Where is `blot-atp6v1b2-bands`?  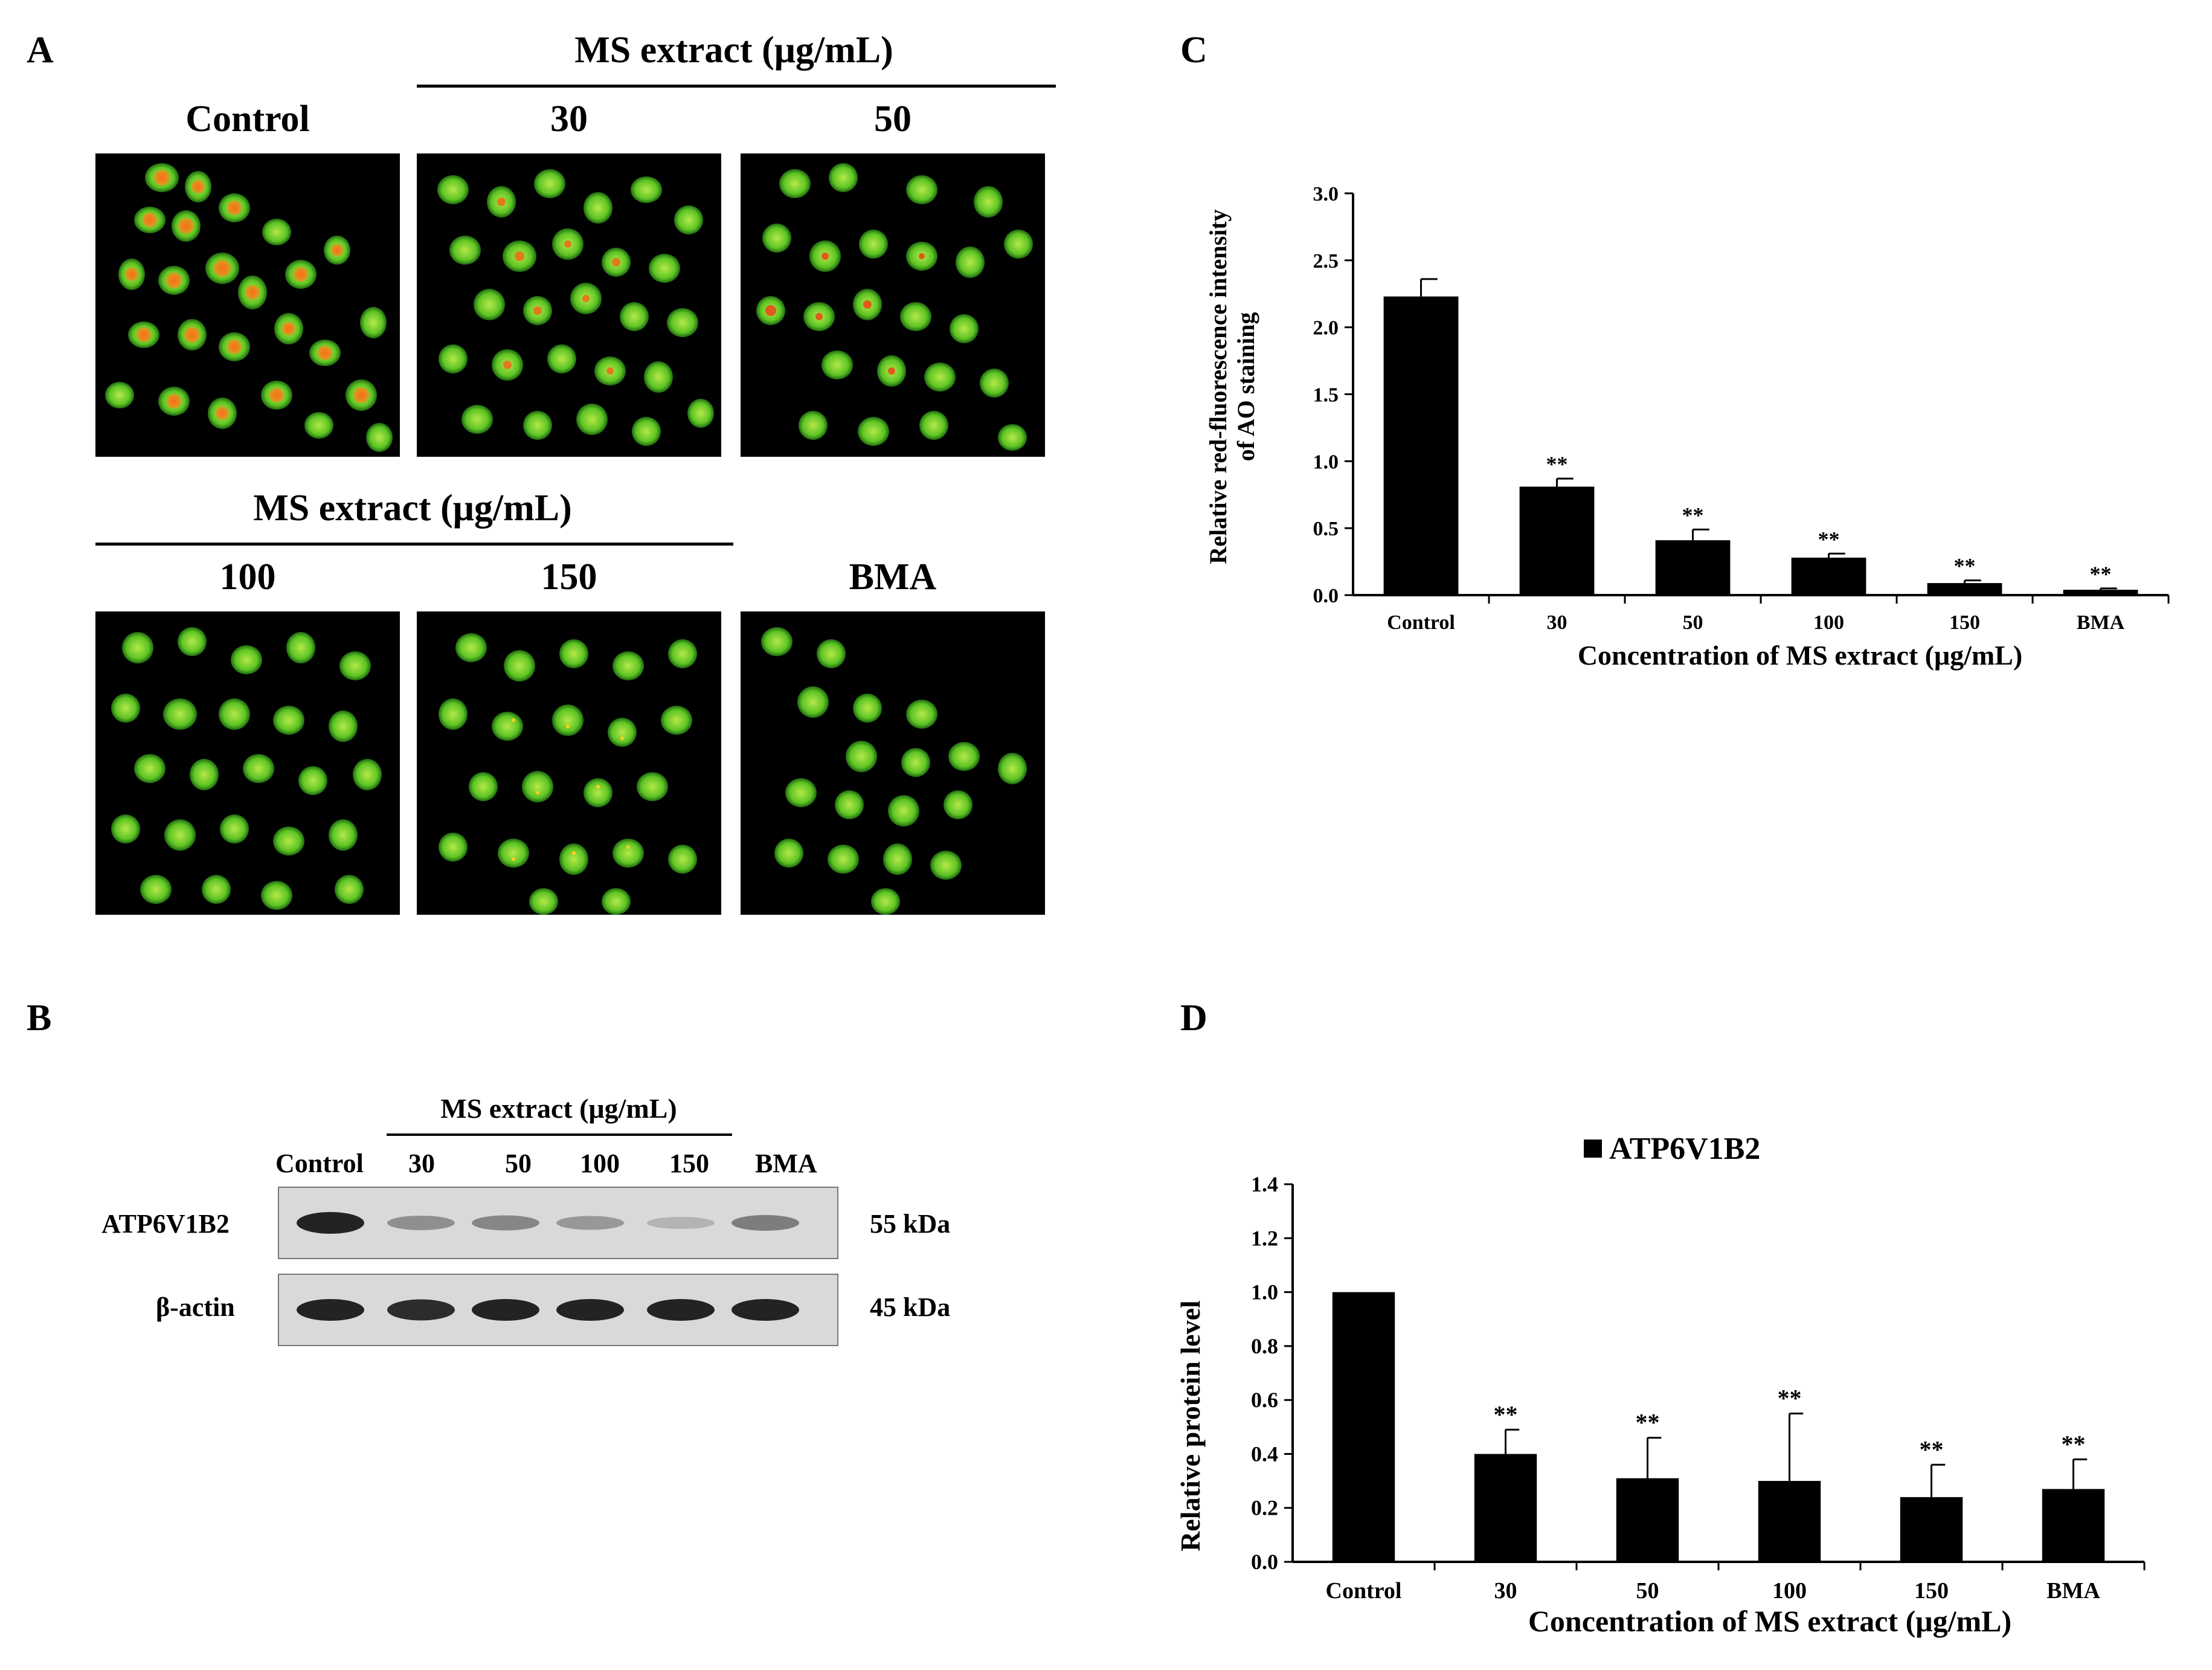
blot-atp6v1b2-bands is located at coordinates (548, 1223).